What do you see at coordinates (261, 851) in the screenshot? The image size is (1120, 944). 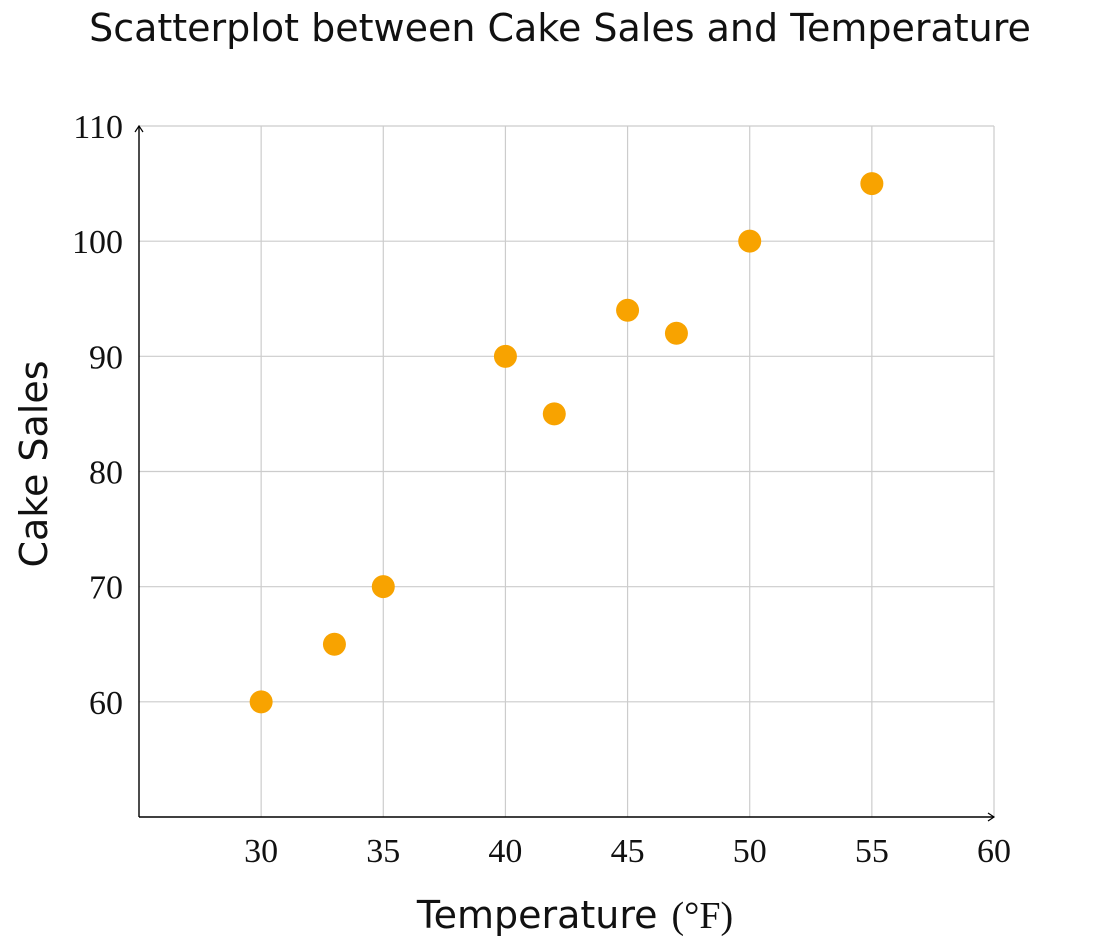 I see `x-tick-label: 30` at bounding box center [261, 851].